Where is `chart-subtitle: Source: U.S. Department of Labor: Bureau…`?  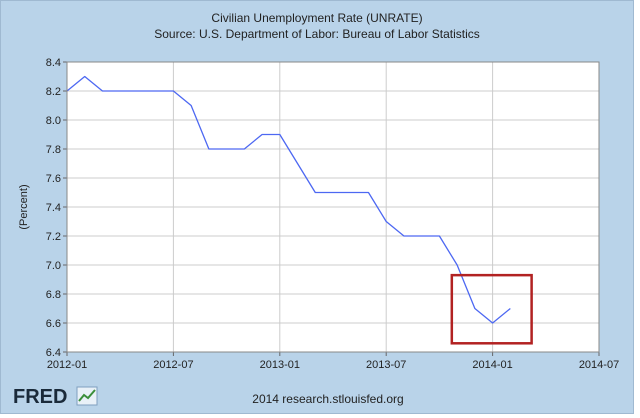 chart-subtitle: Source: U.S. Department of Labor: Bureau… is located at coordinates (317, 34).